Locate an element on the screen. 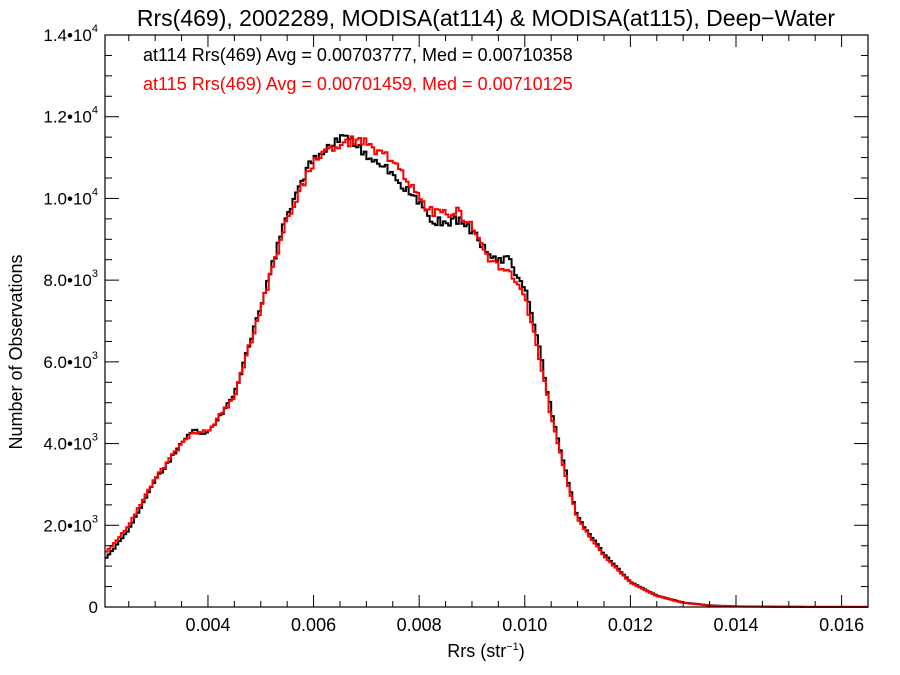 The height and width of the screenshot is (675, 900). x-axis-label-close: ) is located at coordinates (522, 651).